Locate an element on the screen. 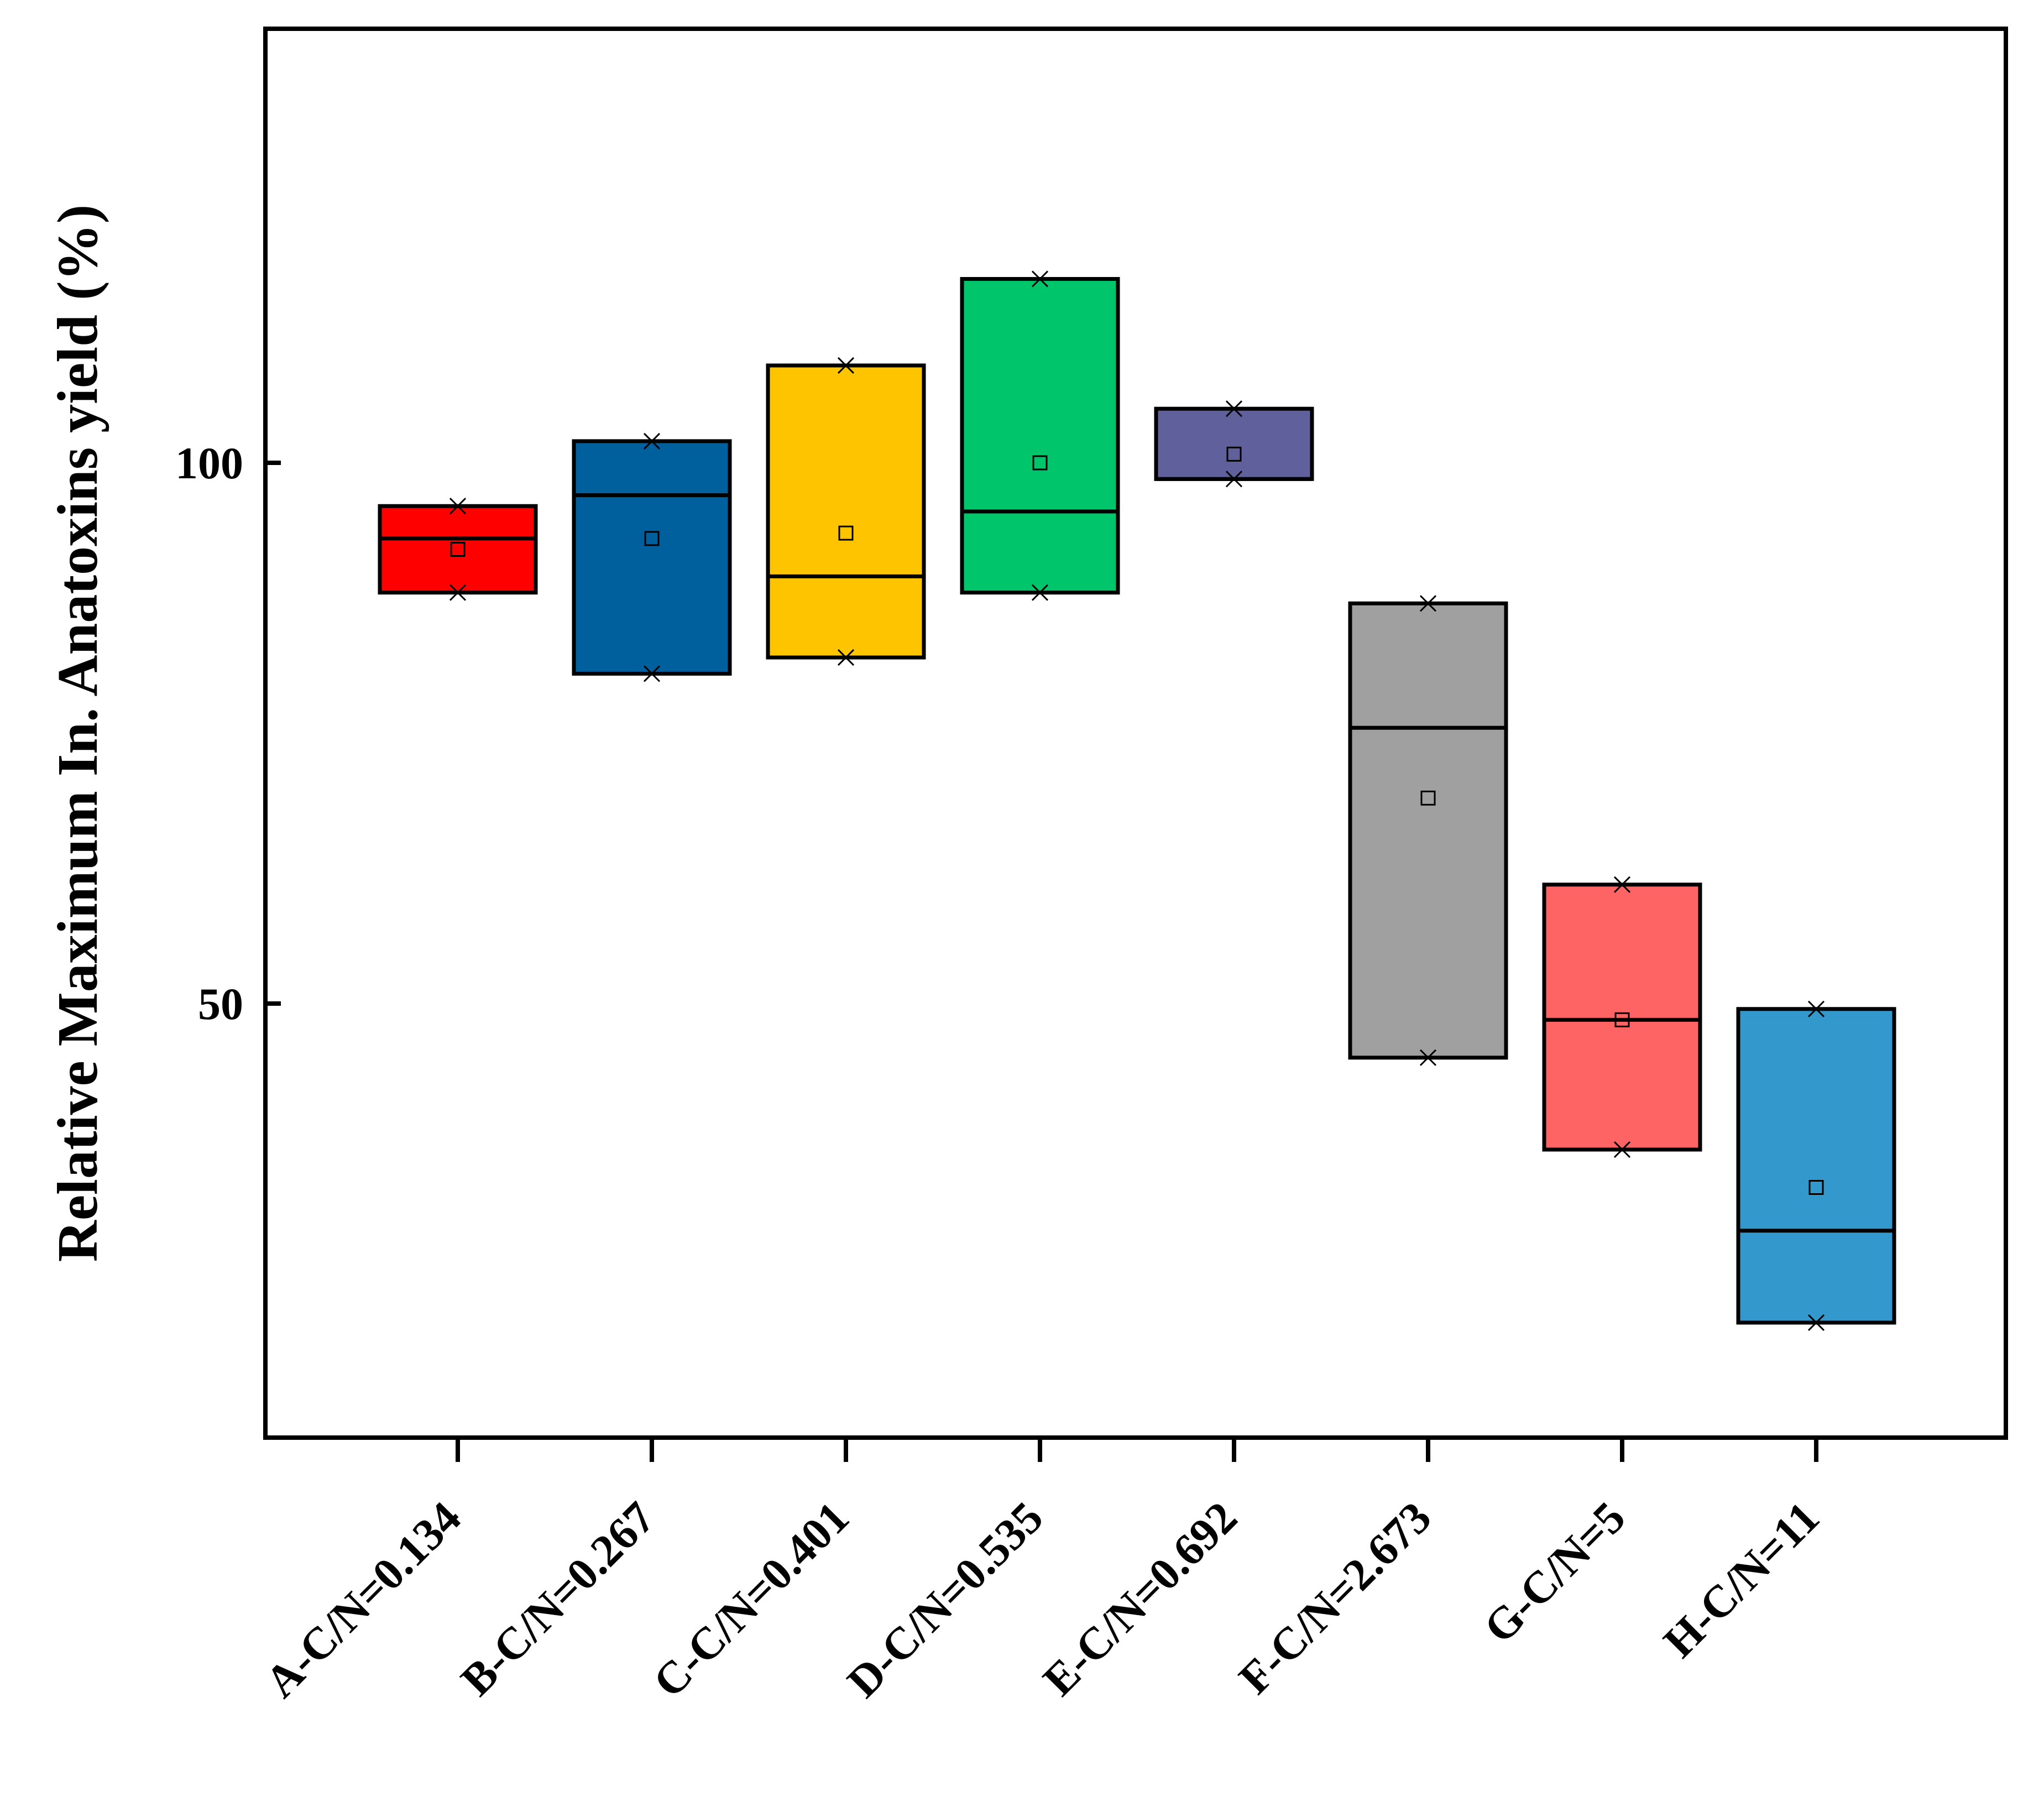  y-axis-title: Relative Maximum In. Anatoxins yield (%) is located at coordinates (77, 733).